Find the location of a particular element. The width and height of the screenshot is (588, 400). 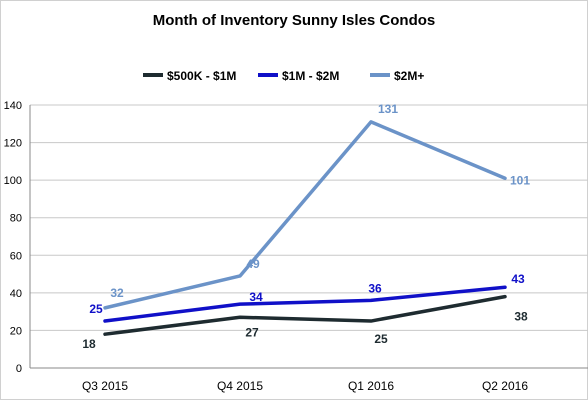

data-label: 101 is located at coordinates (520, 180).